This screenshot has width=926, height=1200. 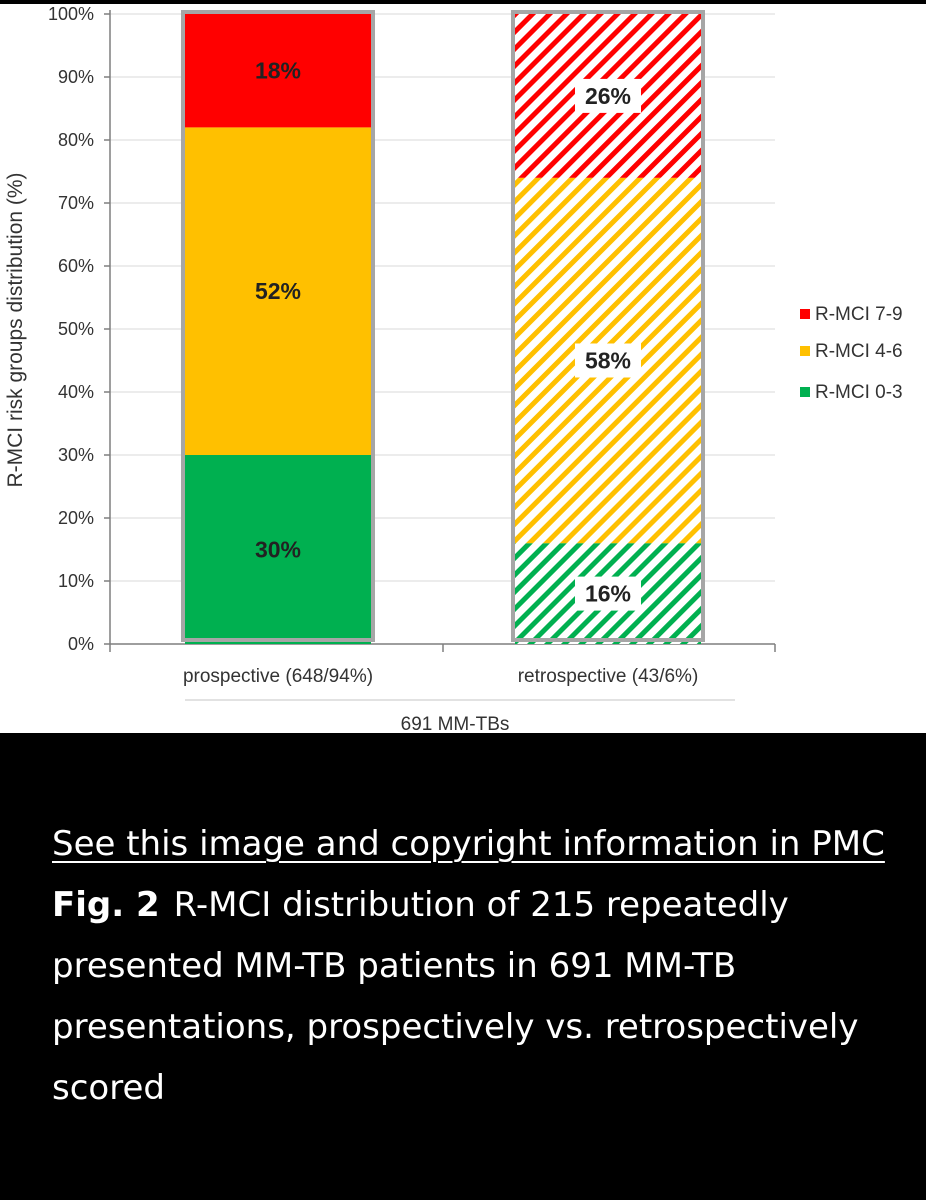 What do you see at coordinates (106, 905) in the screenshot?
I see `figure-label: Fig. 2` at bounding box center [106, 905].